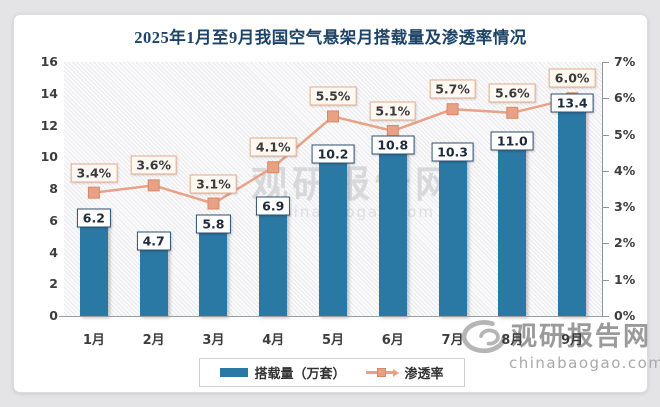 This screenshot has height=407, width=660. What do you see at coordinates (153, 340) in the screenshot?
I see `x-axis-label: 2月` at bounding box center [153, 340].